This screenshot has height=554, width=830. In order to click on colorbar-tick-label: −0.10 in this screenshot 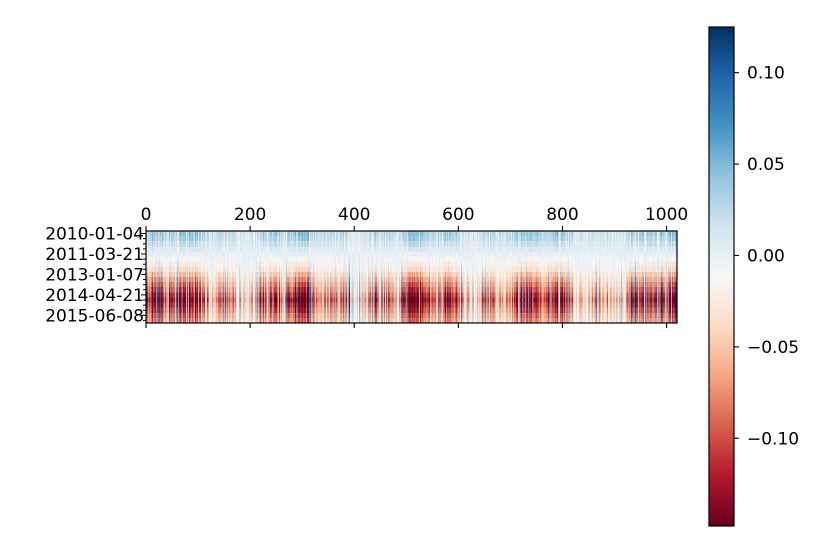, I will do `click(773, 439)`.